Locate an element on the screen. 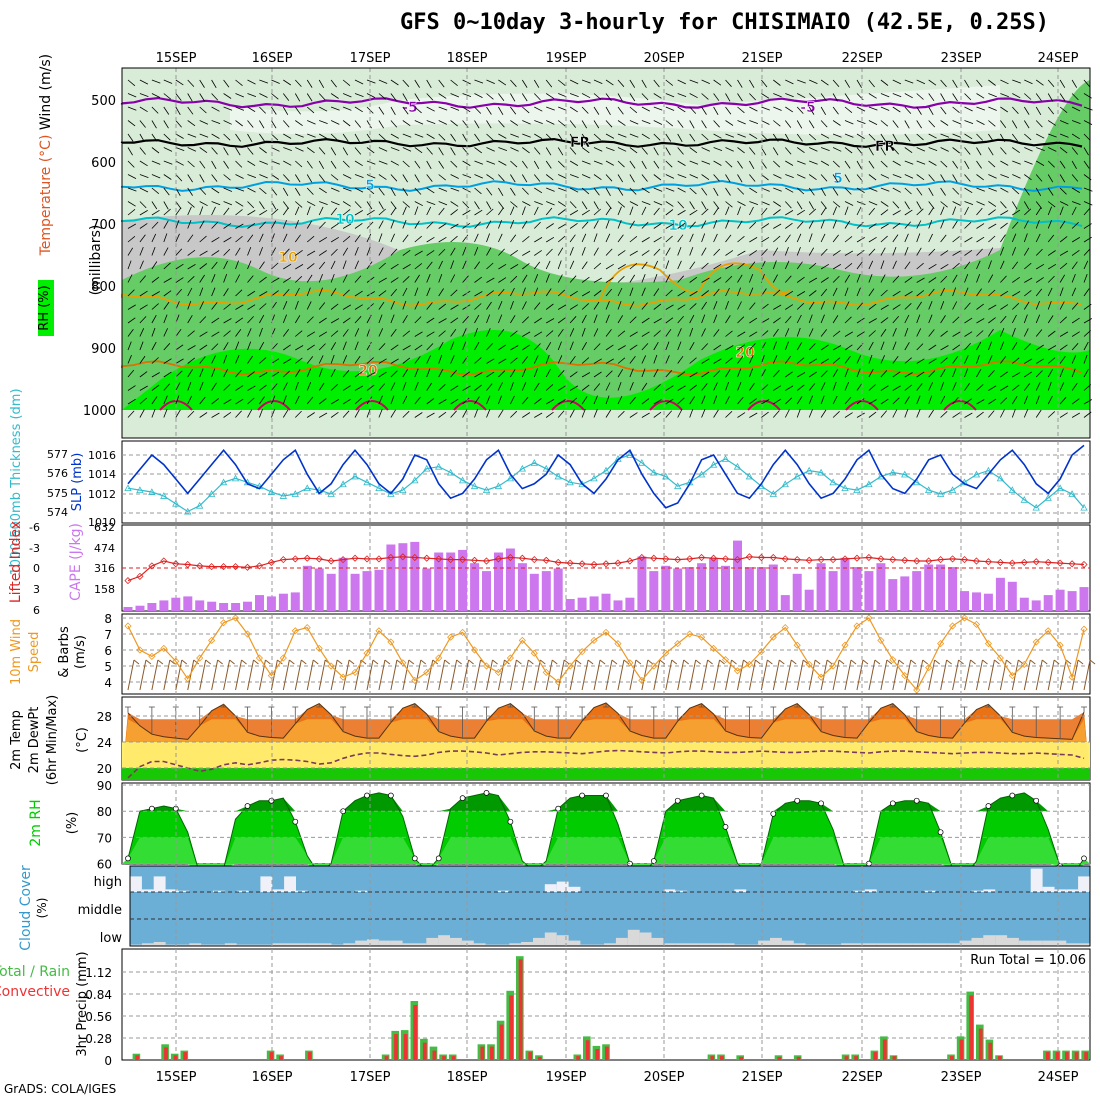  date-label-top: 20SEP is located at coordinates (664, 58).